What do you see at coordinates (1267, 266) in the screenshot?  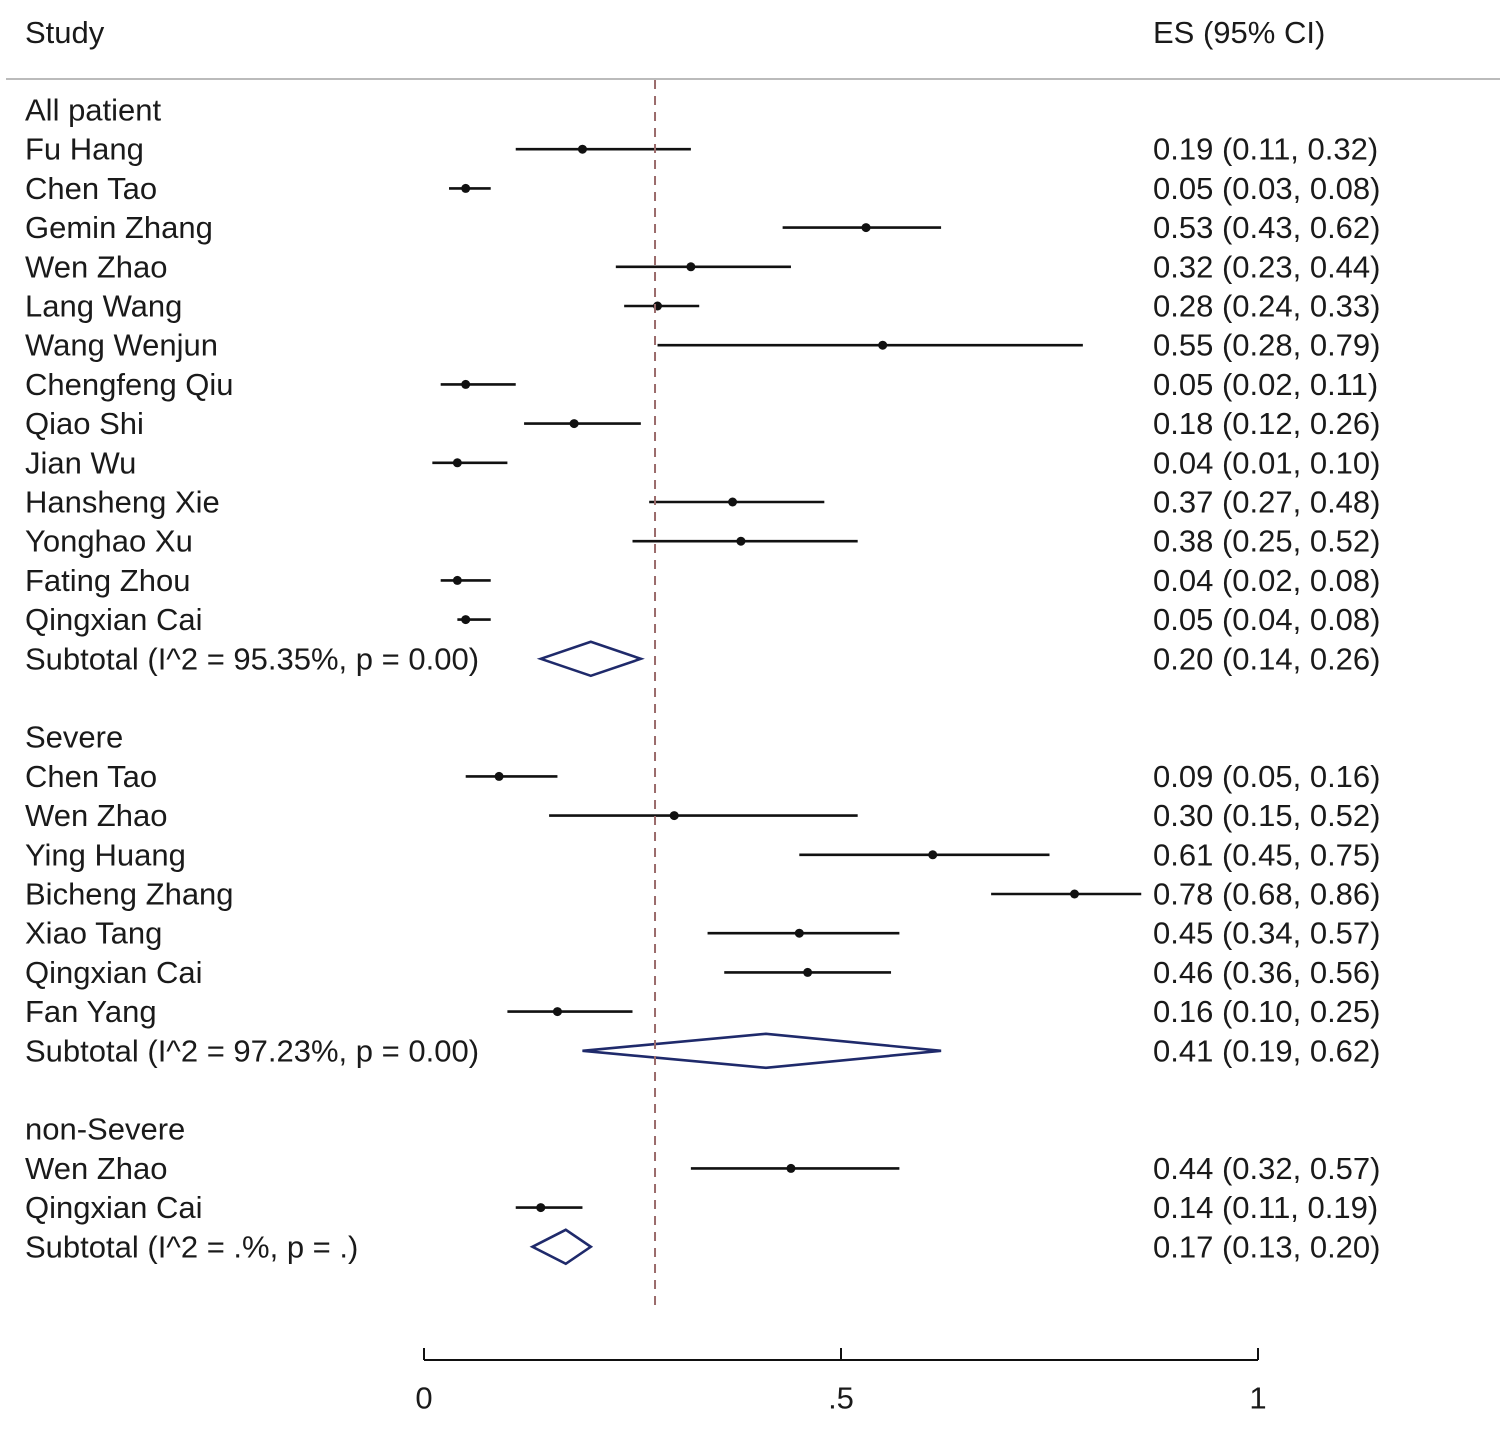 I see `es-label: 0.32 (0.23, 0.44)` at bounding box center [1267, 266].